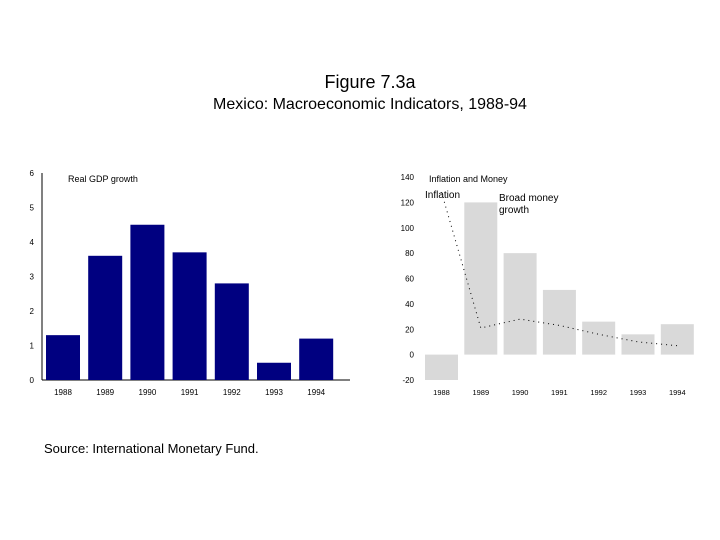  Describe the element at coordinates (480, 392) in the screenshot. I see `money-x-tick: 1989` at that location.